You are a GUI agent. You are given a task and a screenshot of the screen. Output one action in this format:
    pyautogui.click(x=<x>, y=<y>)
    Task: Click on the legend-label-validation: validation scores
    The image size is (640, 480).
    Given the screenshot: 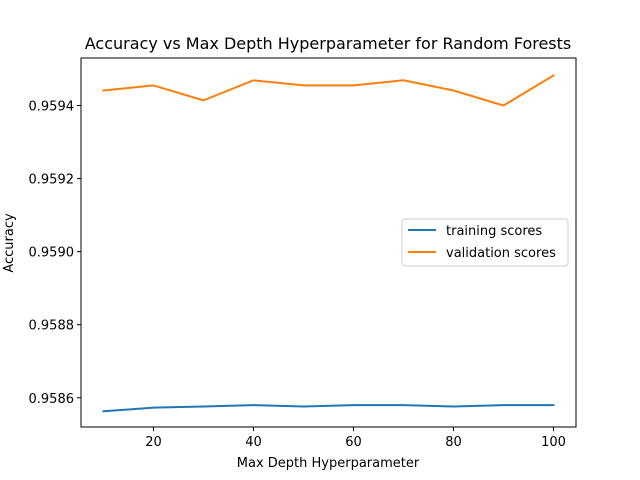 What is the action you would take?
    pyautogui.click(x=501, y=253)
    